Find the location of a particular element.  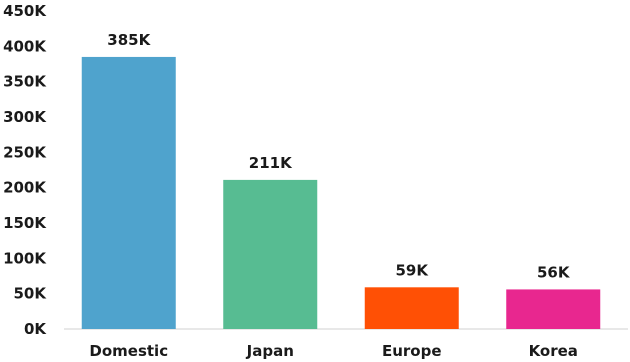

data-label-korea: 56K is located at coordinates (554, 272).